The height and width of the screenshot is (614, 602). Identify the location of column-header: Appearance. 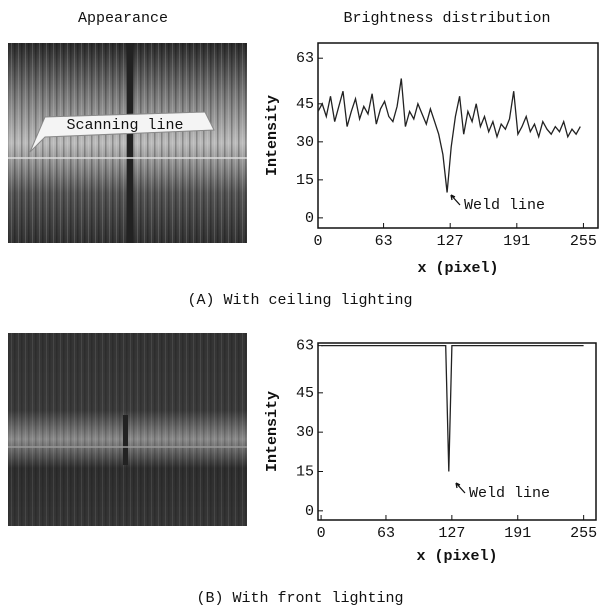
(123, 18).